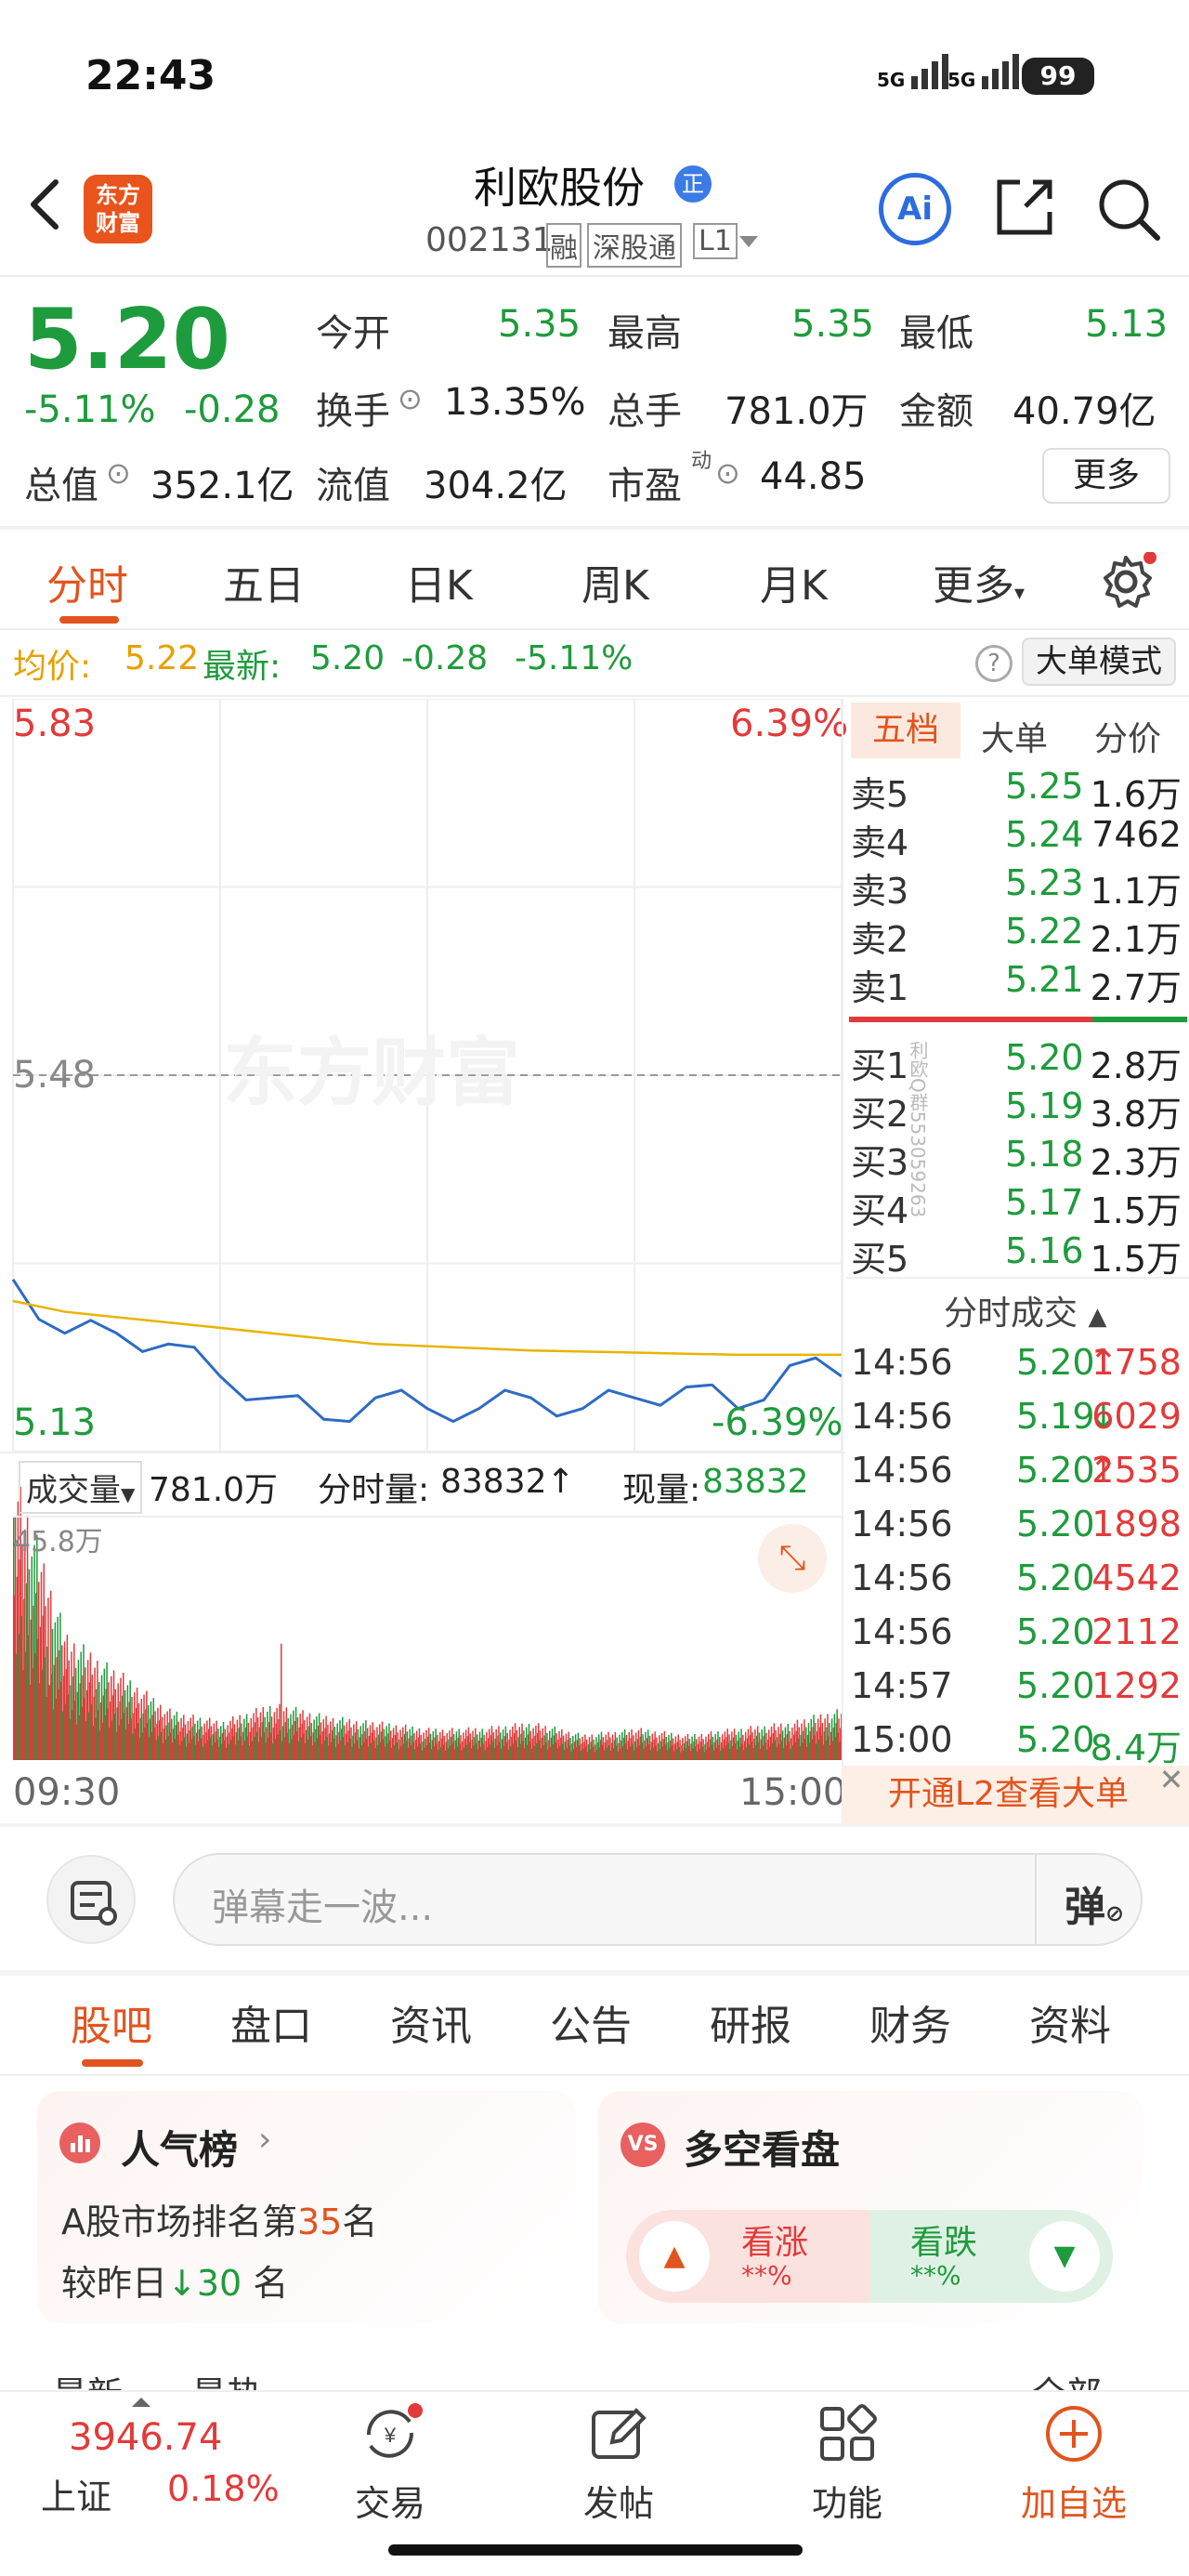 Image resolution: width=1189 pixels, height=2576 pixels. I want to click on nav-func: 功能, so click(848, 2463).